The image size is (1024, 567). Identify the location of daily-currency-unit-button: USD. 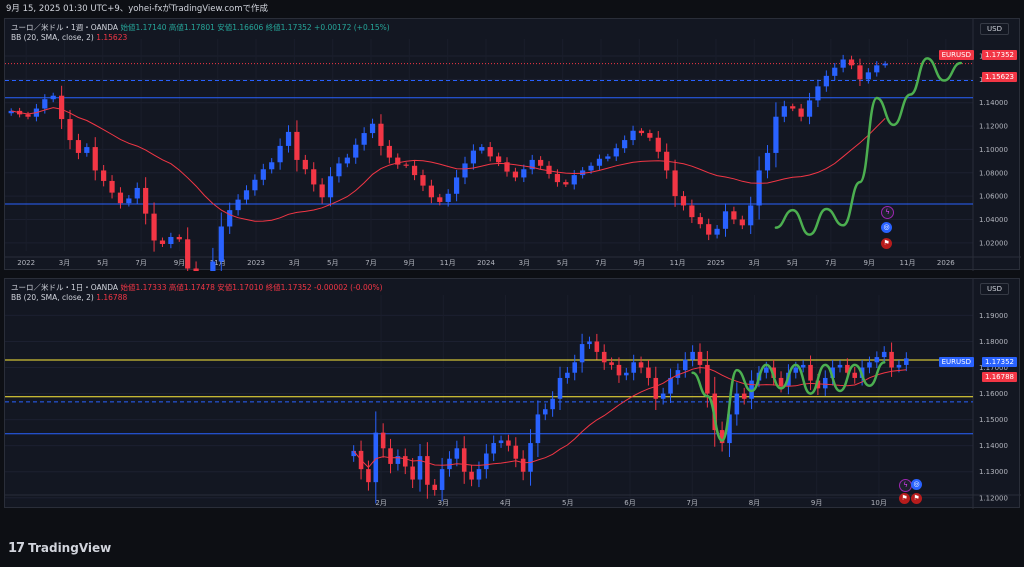
(994, 289).